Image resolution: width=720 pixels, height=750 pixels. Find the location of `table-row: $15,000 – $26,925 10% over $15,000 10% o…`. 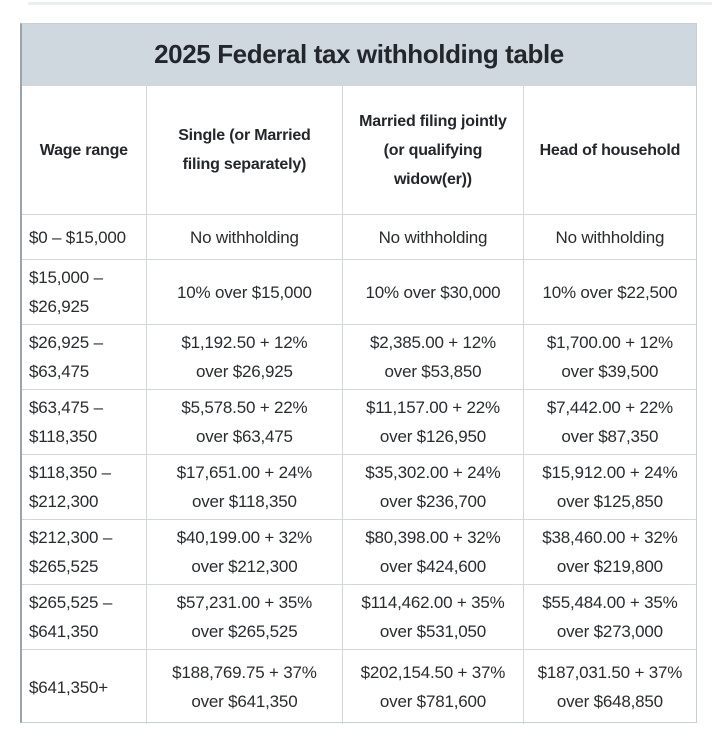

table-row: $15,000 – $26,925 10% over $15,000 10% o… is located at coordinates (359, 291).